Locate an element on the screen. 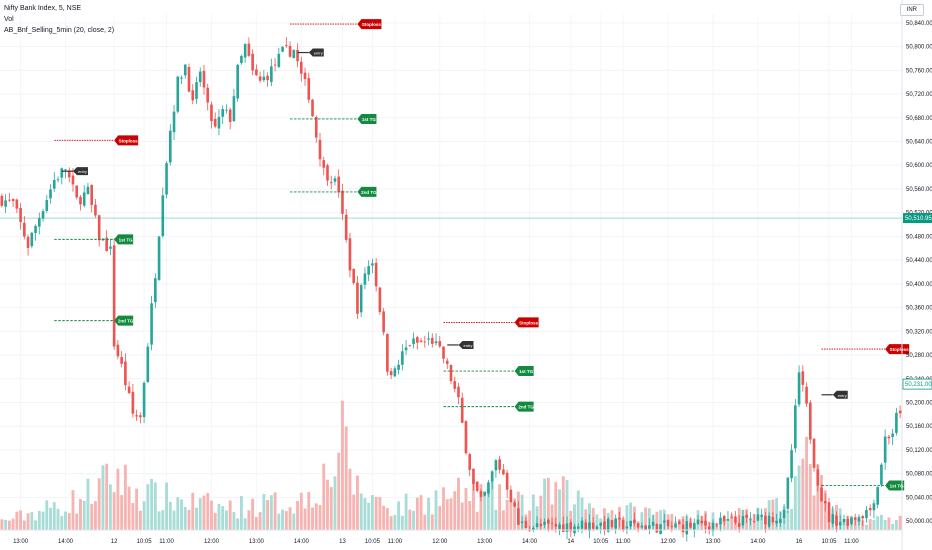 The height and width of the screenshot is (550, 932). volume-legend: Vol is located at coordinates (9, 19).